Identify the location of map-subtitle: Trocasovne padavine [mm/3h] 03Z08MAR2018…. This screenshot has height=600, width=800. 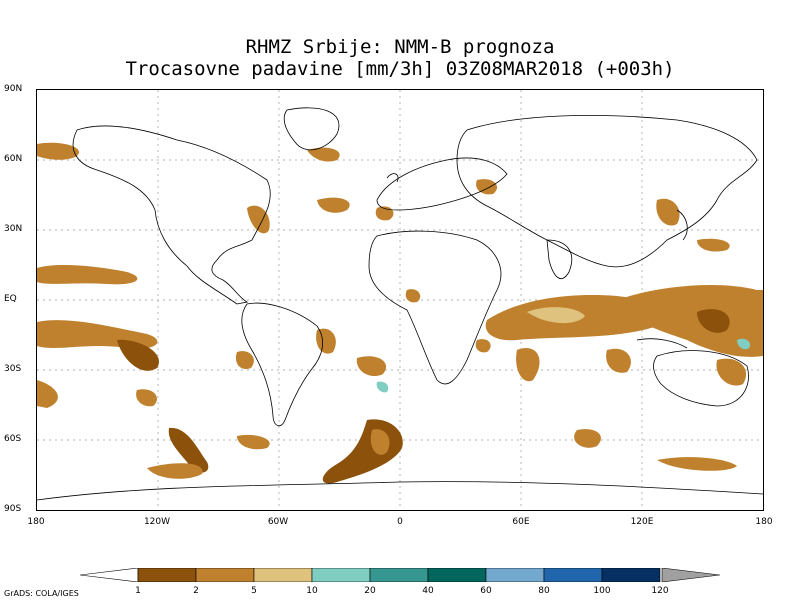
(400, 69).